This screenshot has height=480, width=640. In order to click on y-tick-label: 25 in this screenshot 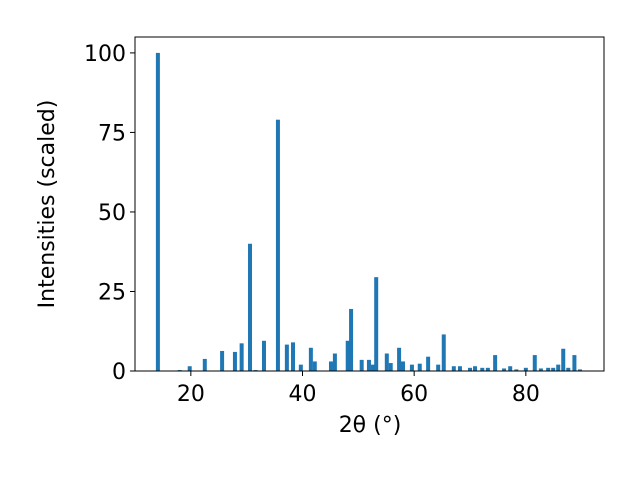, I will do `click(112, 292)`.